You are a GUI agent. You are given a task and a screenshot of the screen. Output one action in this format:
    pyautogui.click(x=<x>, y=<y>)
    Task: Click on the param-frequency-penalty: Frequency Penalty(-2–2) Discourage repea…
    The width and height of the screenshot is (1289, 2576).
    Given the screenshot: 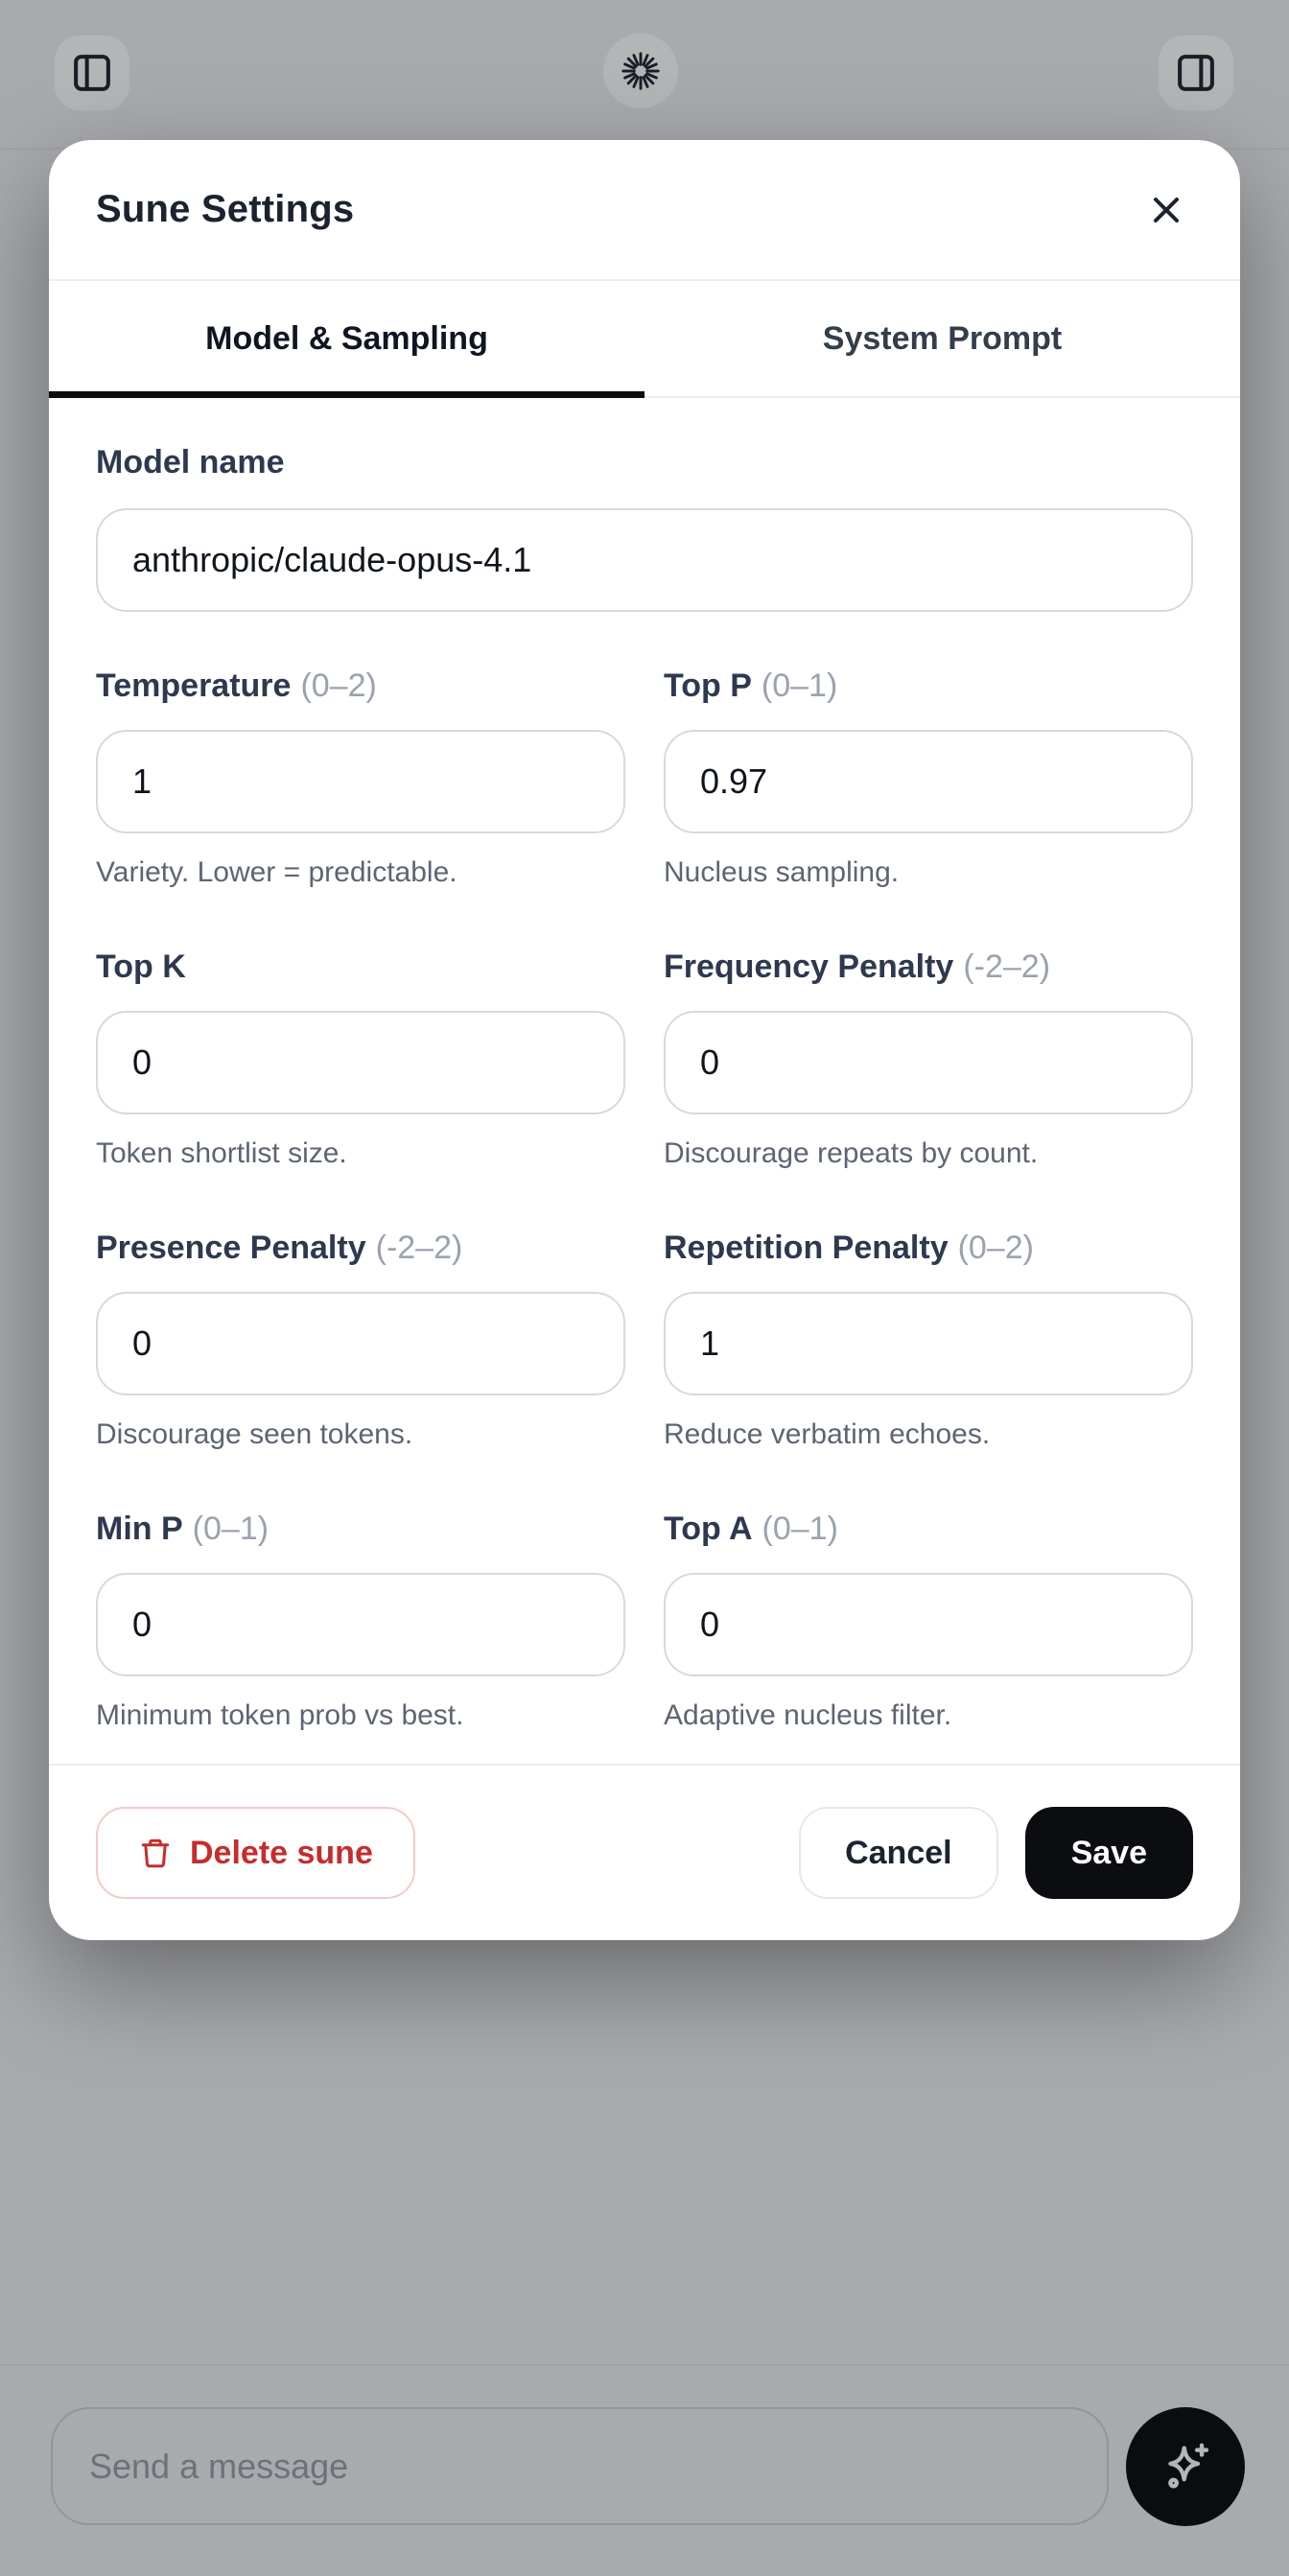 What is the action you would take?
    pyautogui.click(x=928, y=1059)
    